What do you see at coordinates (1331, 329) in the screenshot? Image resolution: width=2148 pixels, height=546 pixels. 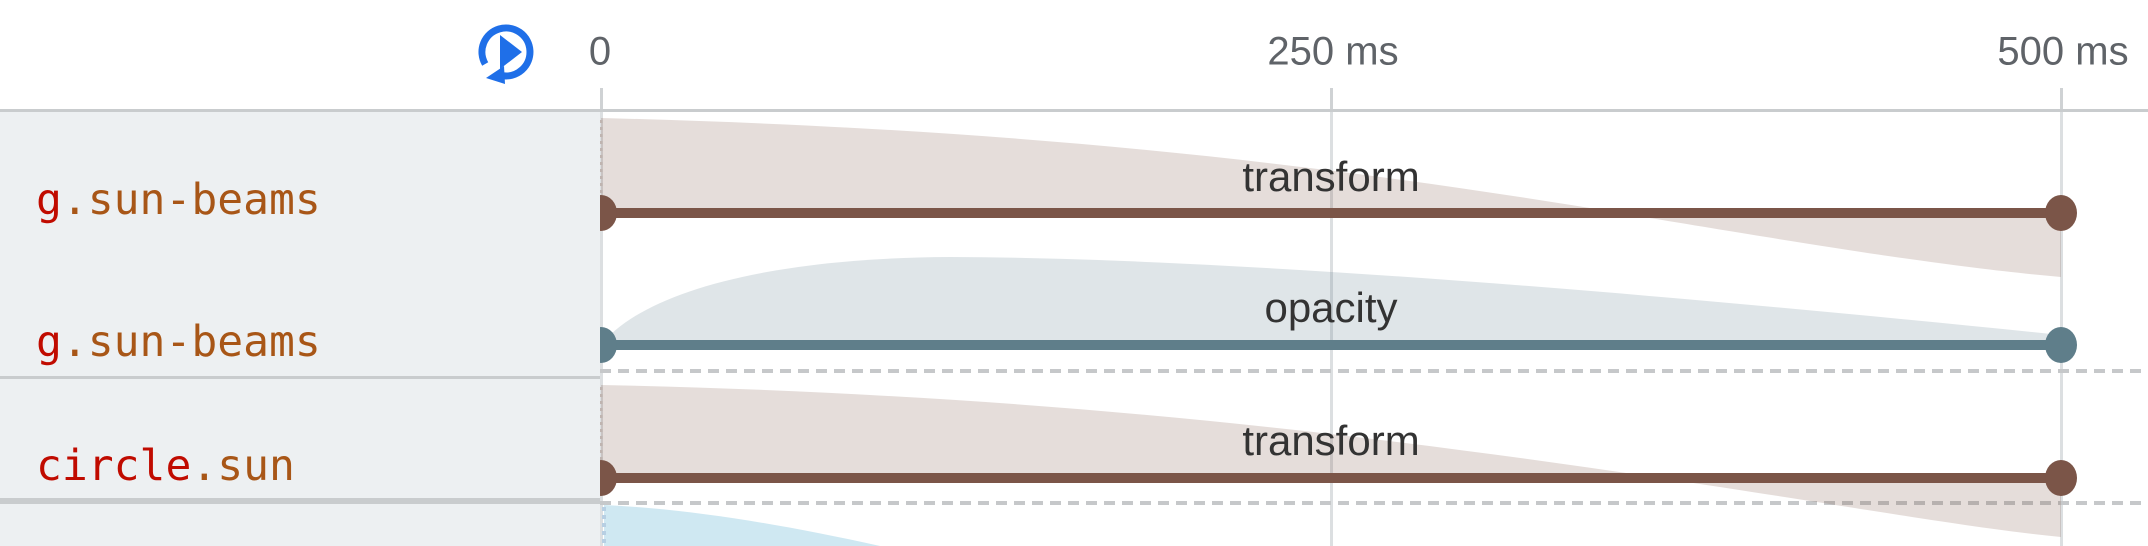 I see `gridline-250ms` at bounding box center [1331, 329].